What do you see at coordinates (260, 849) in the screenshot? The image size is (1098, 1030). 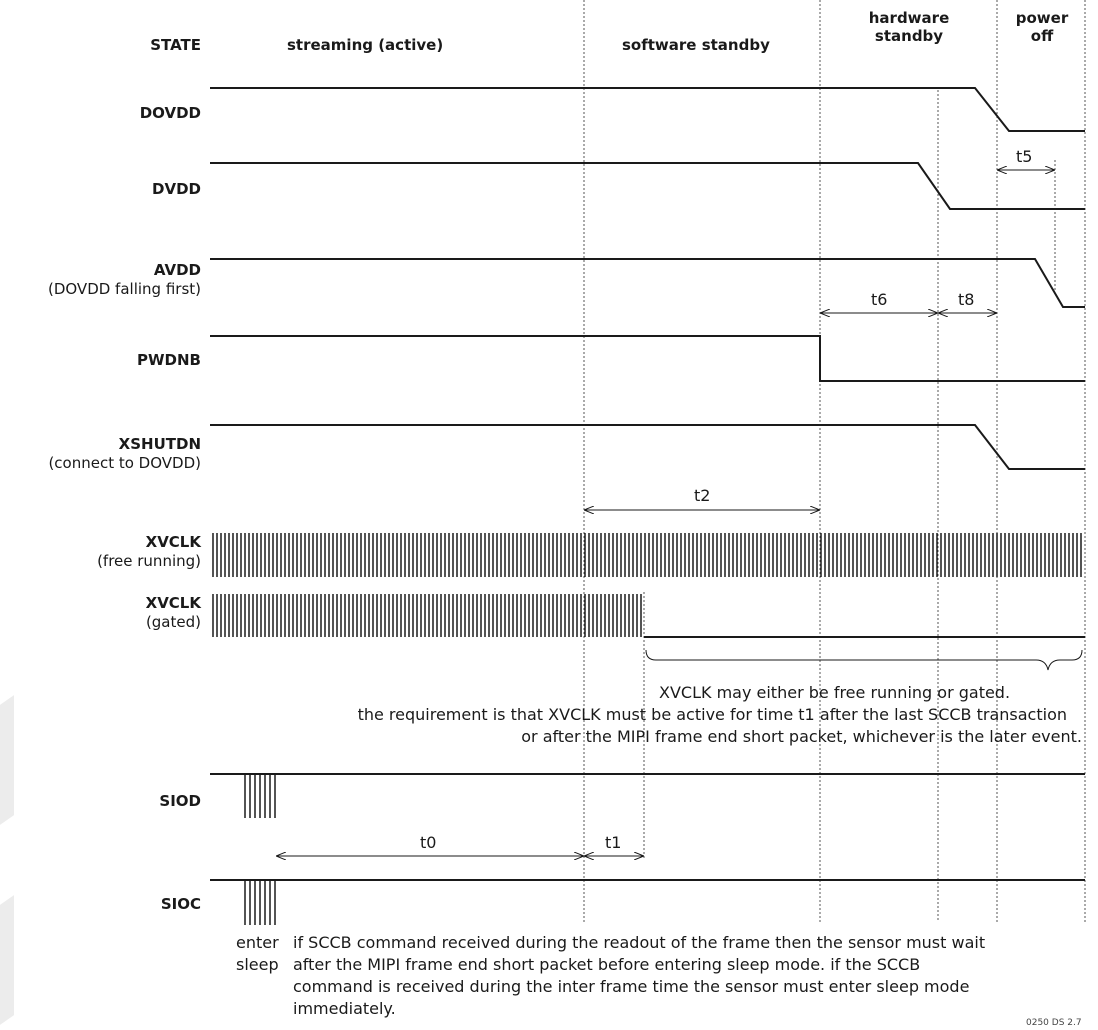 I see `sccb-pulse-bursts` at bounding box center [260, 849].